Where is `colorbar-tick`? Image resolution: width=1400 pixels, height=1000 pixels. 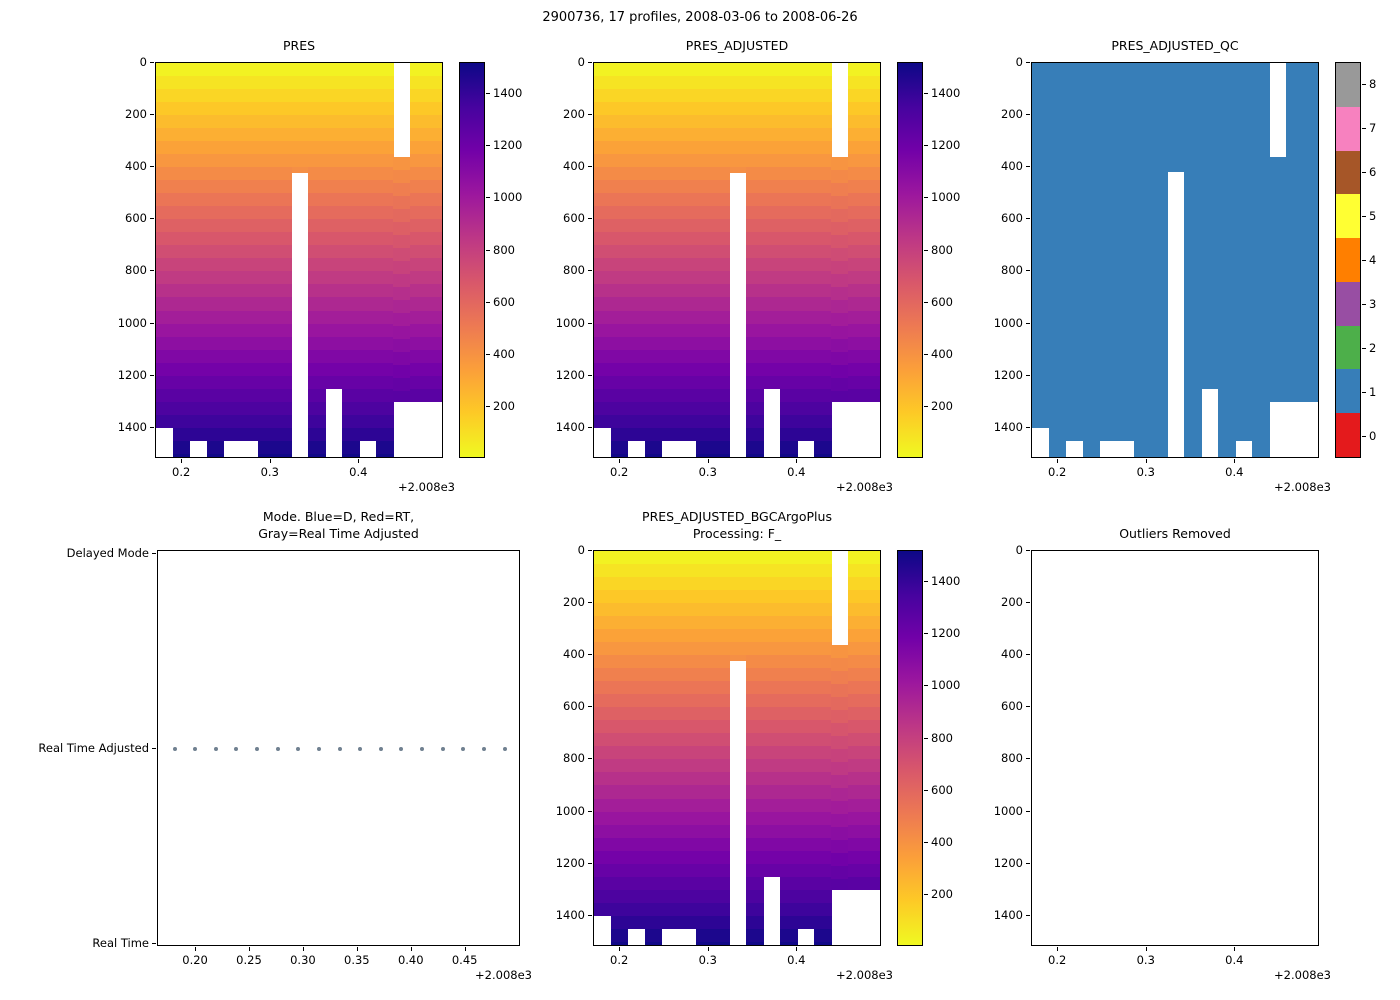
colorbar-tick is located at coordinates (488, 250).